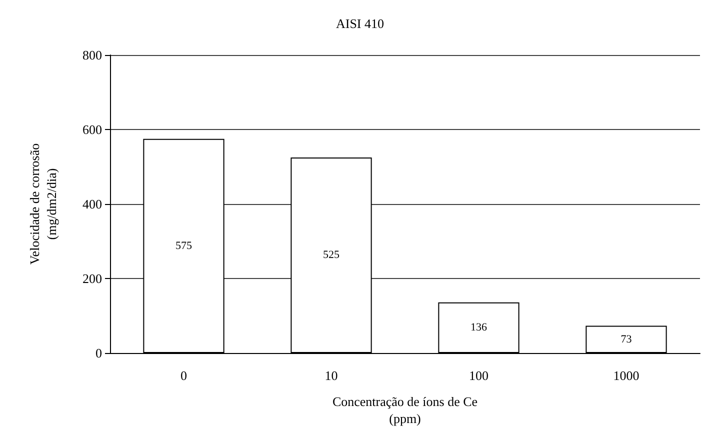 Image resolution: width=720 pixels, height=443 pixels. What do you see at coordinates (479, 328) in the screenshot?
I see `data-label: 136` at bounding box center [479, 328].